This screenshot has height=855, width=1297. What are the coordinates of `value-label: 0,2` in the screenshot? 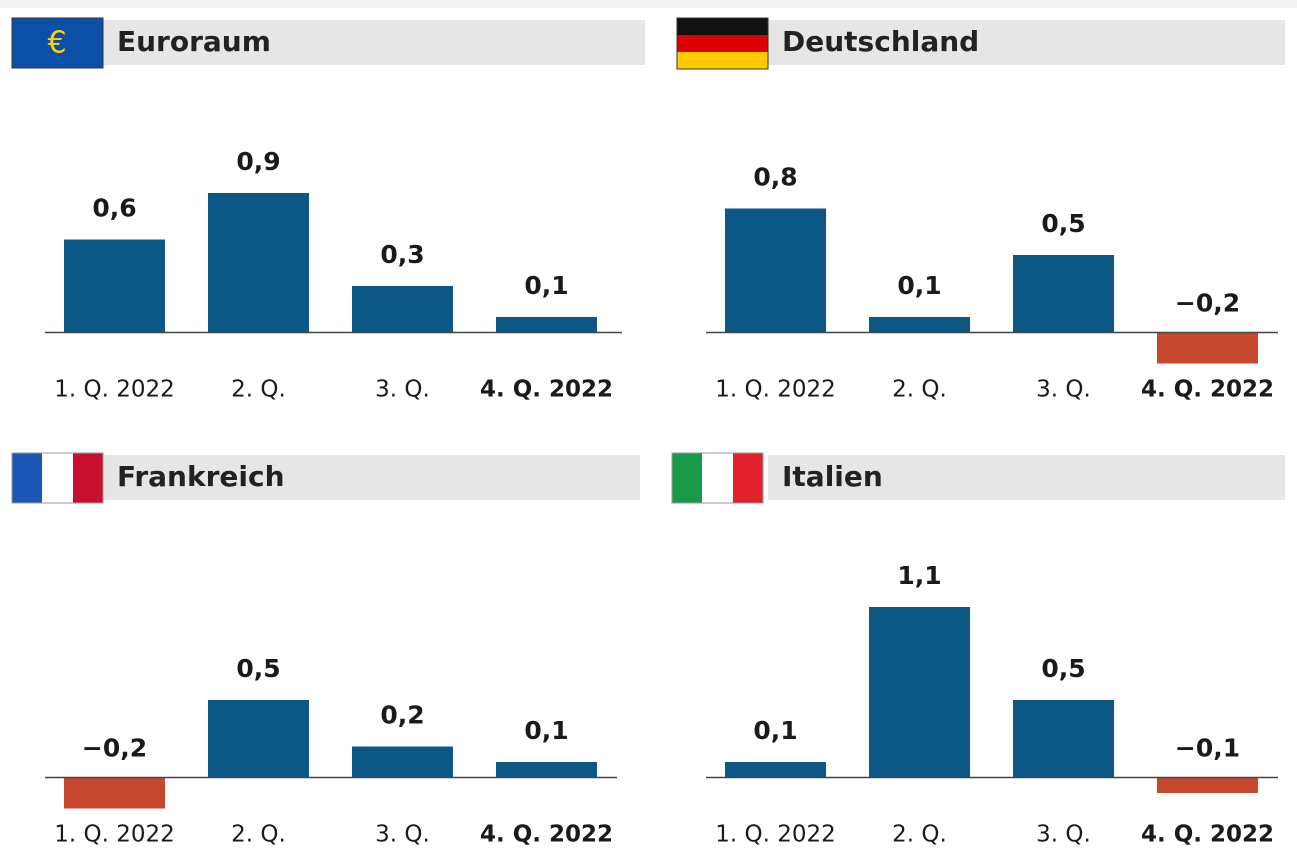 It's located at (402, 715).